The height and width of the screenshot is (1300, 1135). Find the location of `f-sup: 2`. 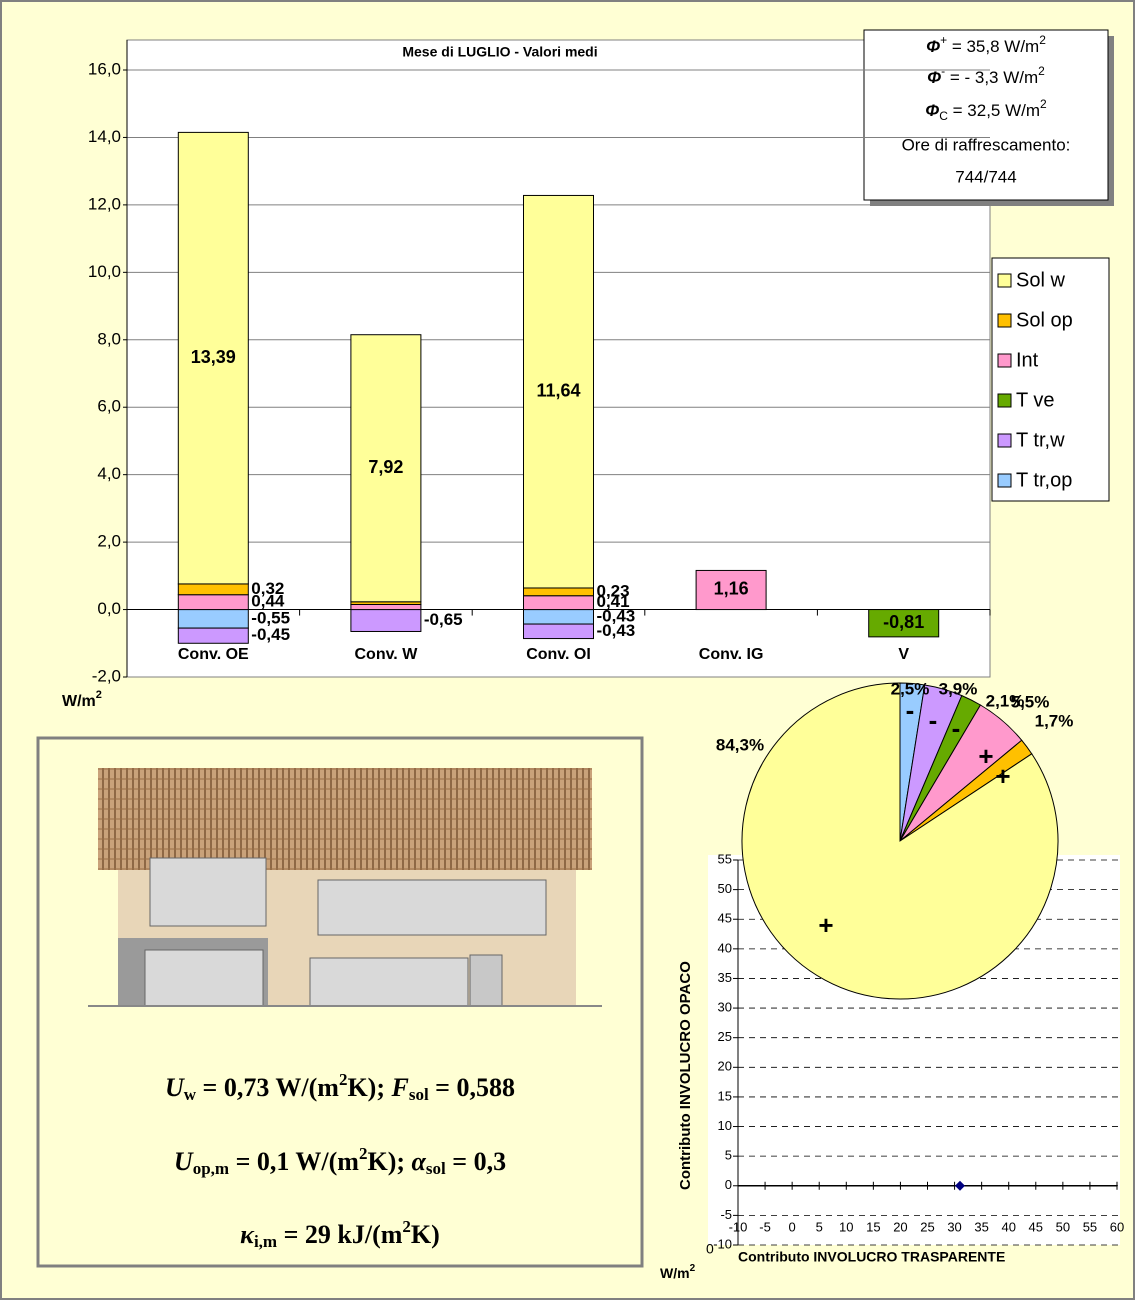

f-sup: 2 is located at coordinates (363, 1153).